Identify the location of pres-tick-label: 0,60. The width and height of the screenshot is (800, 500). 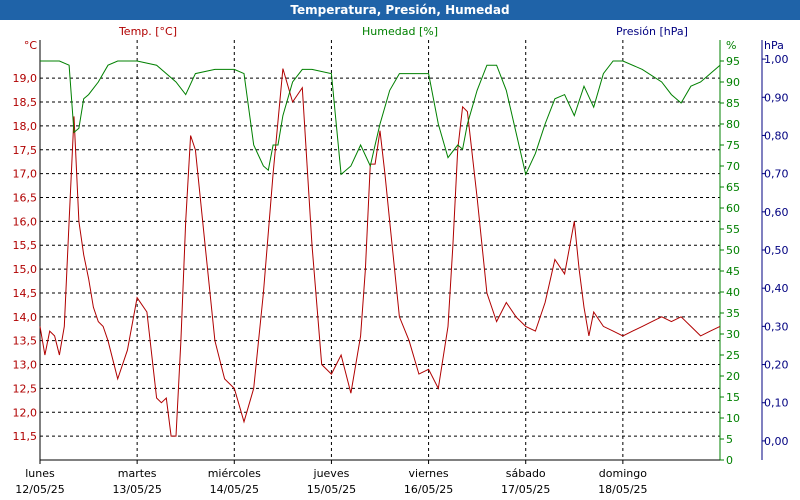
(776, 212).